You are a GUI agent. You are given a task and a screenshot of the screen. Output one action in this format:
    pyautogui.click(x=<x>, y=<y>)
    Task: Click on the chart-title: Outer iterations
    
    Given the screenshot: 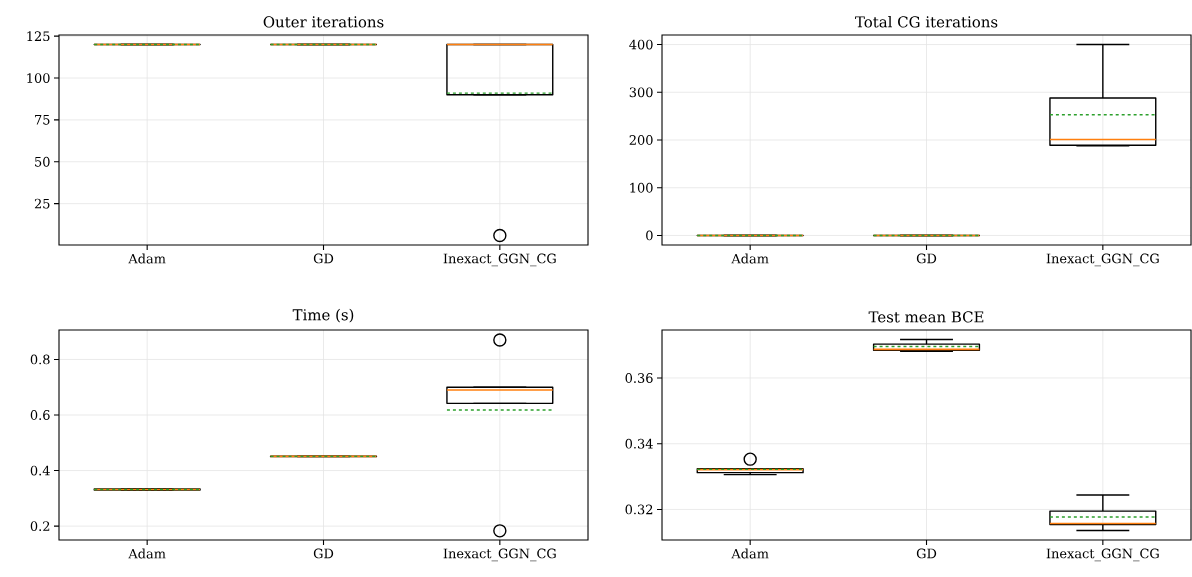 What is the action you would take?
    pyautogui.click(x=323, y=22)
    